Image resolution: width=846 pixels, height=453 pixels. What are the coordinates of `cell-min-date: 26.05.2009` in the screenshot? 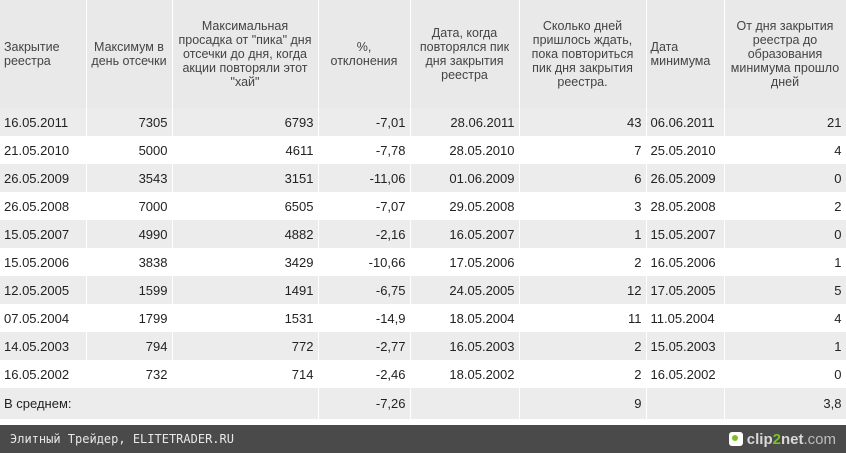 It's located at (685, 178).